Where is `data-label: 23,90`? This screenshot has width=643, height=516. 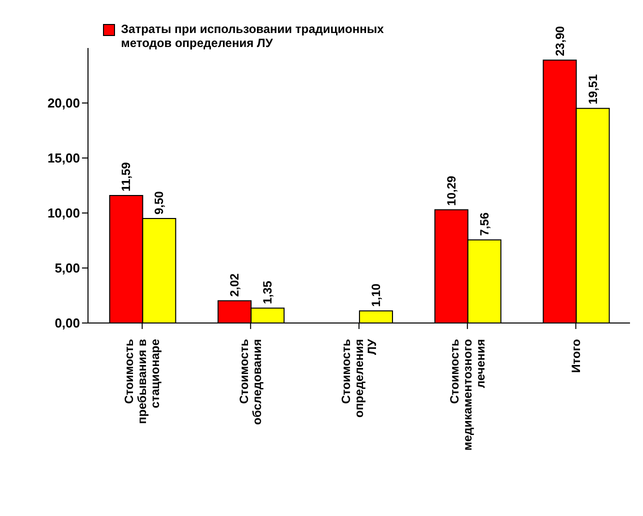
data-label: 23,90 is located at coordinates (559, 41).